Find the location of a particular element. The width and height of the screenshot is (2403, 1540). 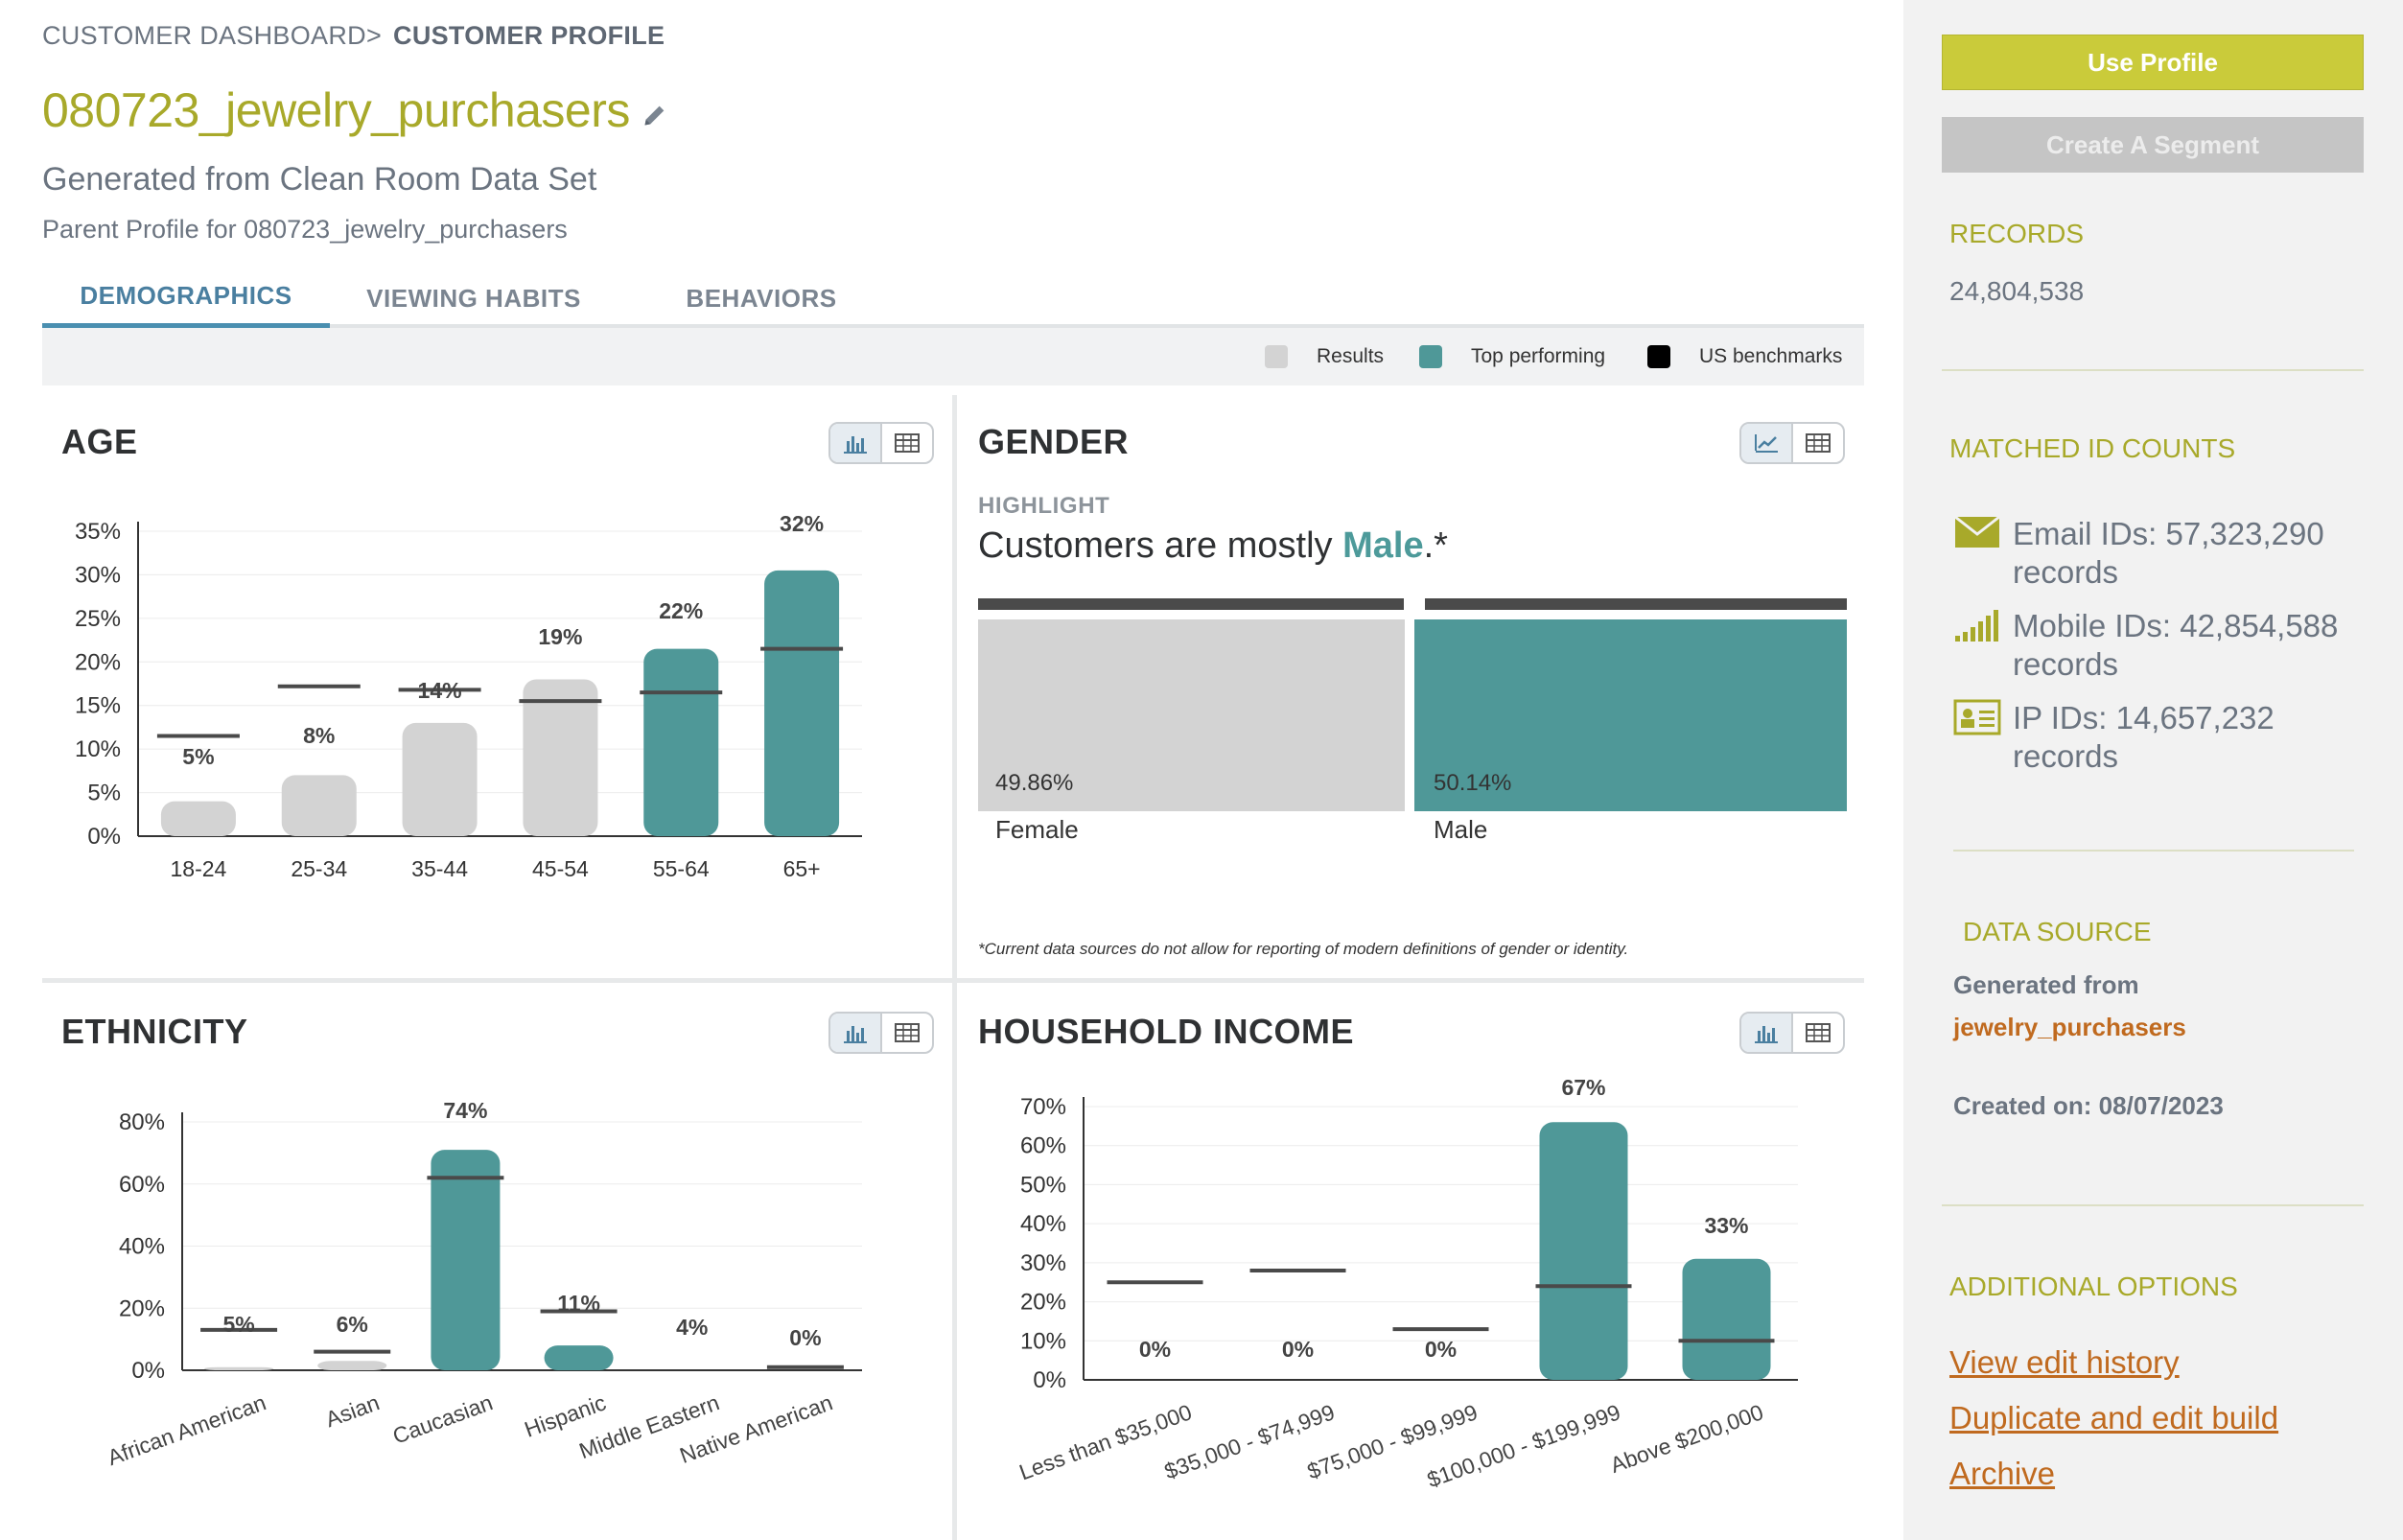

gender-female-bar is located at coordinates (1191, 715).